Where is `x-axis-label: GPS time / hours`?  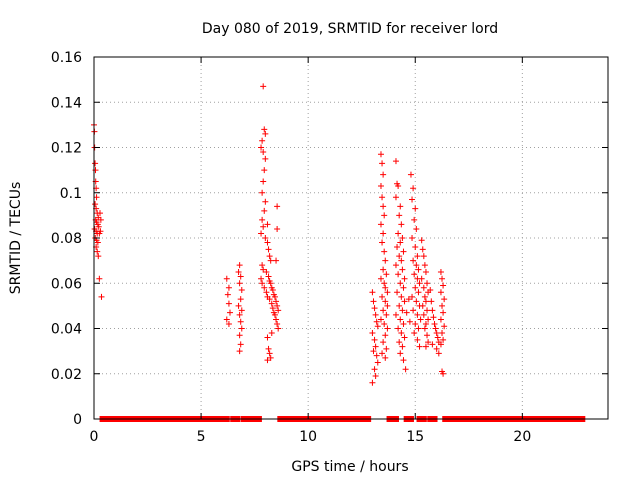 x-axis-label: GPS time / hours is located at coordinates (349, 467).